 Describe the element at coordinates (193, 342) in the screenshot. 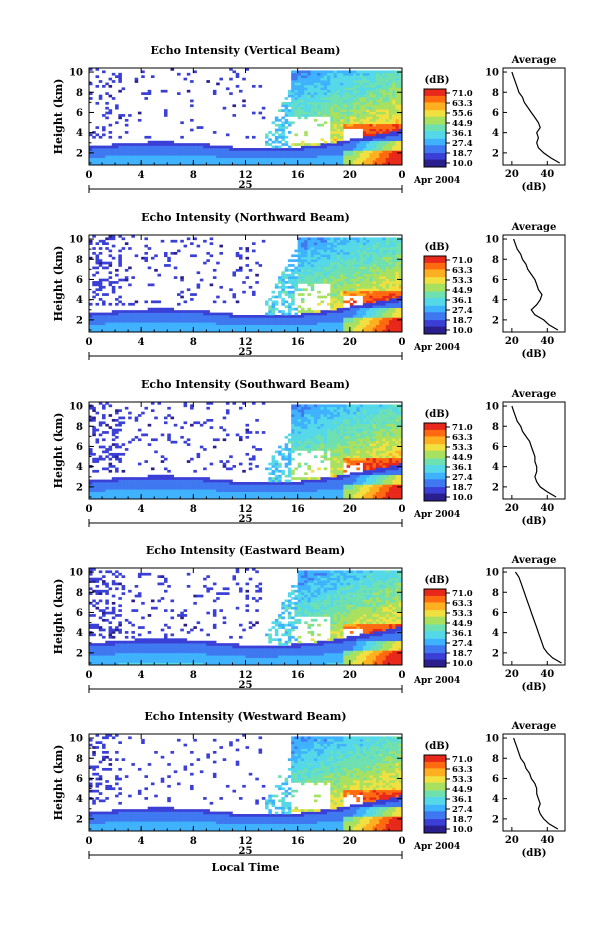

I see `x-tick-label: 8` at that location.